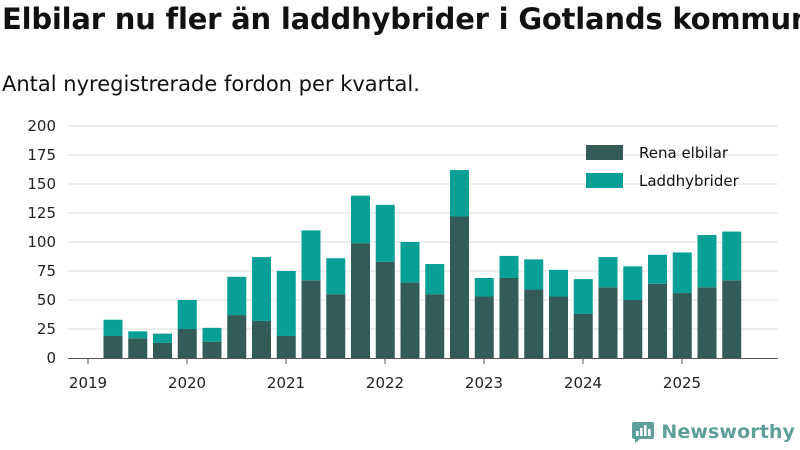 The height and width of the screenshot is (450, 800). Describe the element at coordinates (604, 180) in the screenshot. I see `legend-swatch-laddhybrider` at that location.